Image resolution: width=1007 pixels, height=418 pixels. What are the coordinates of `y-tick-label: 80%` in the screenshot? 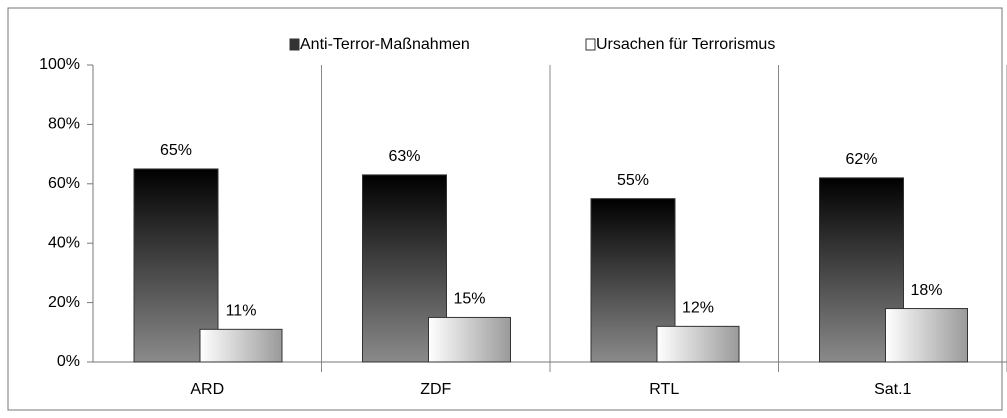 It's located at (64, 124).